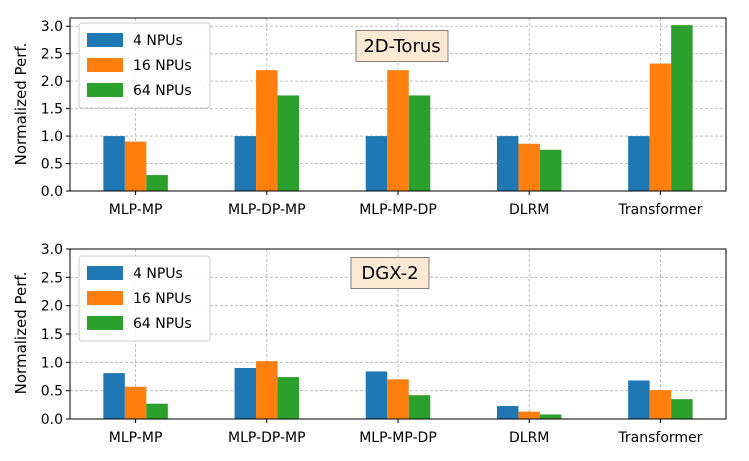  I want to click on annotation-label: DGX-2, so click(389, 273).